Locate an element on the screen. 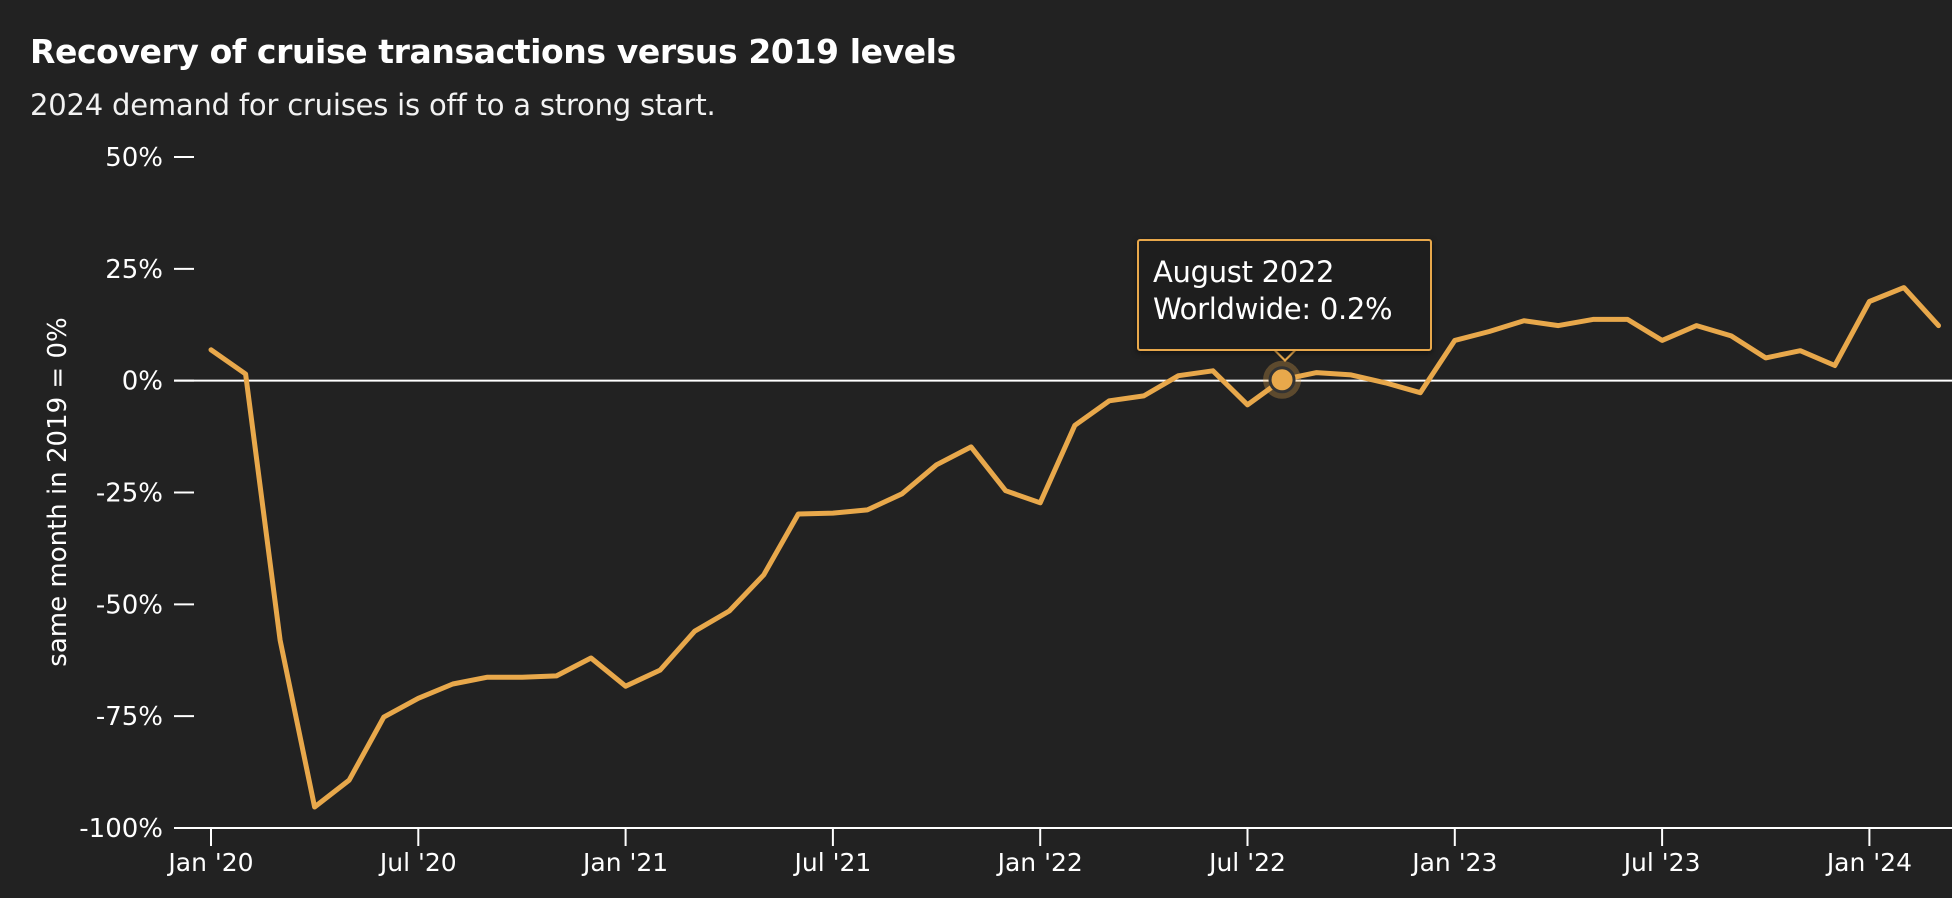 The height and width of the screenshot is (898, 1952). y-tick-label: -50% is located at coordinates (129, 605).